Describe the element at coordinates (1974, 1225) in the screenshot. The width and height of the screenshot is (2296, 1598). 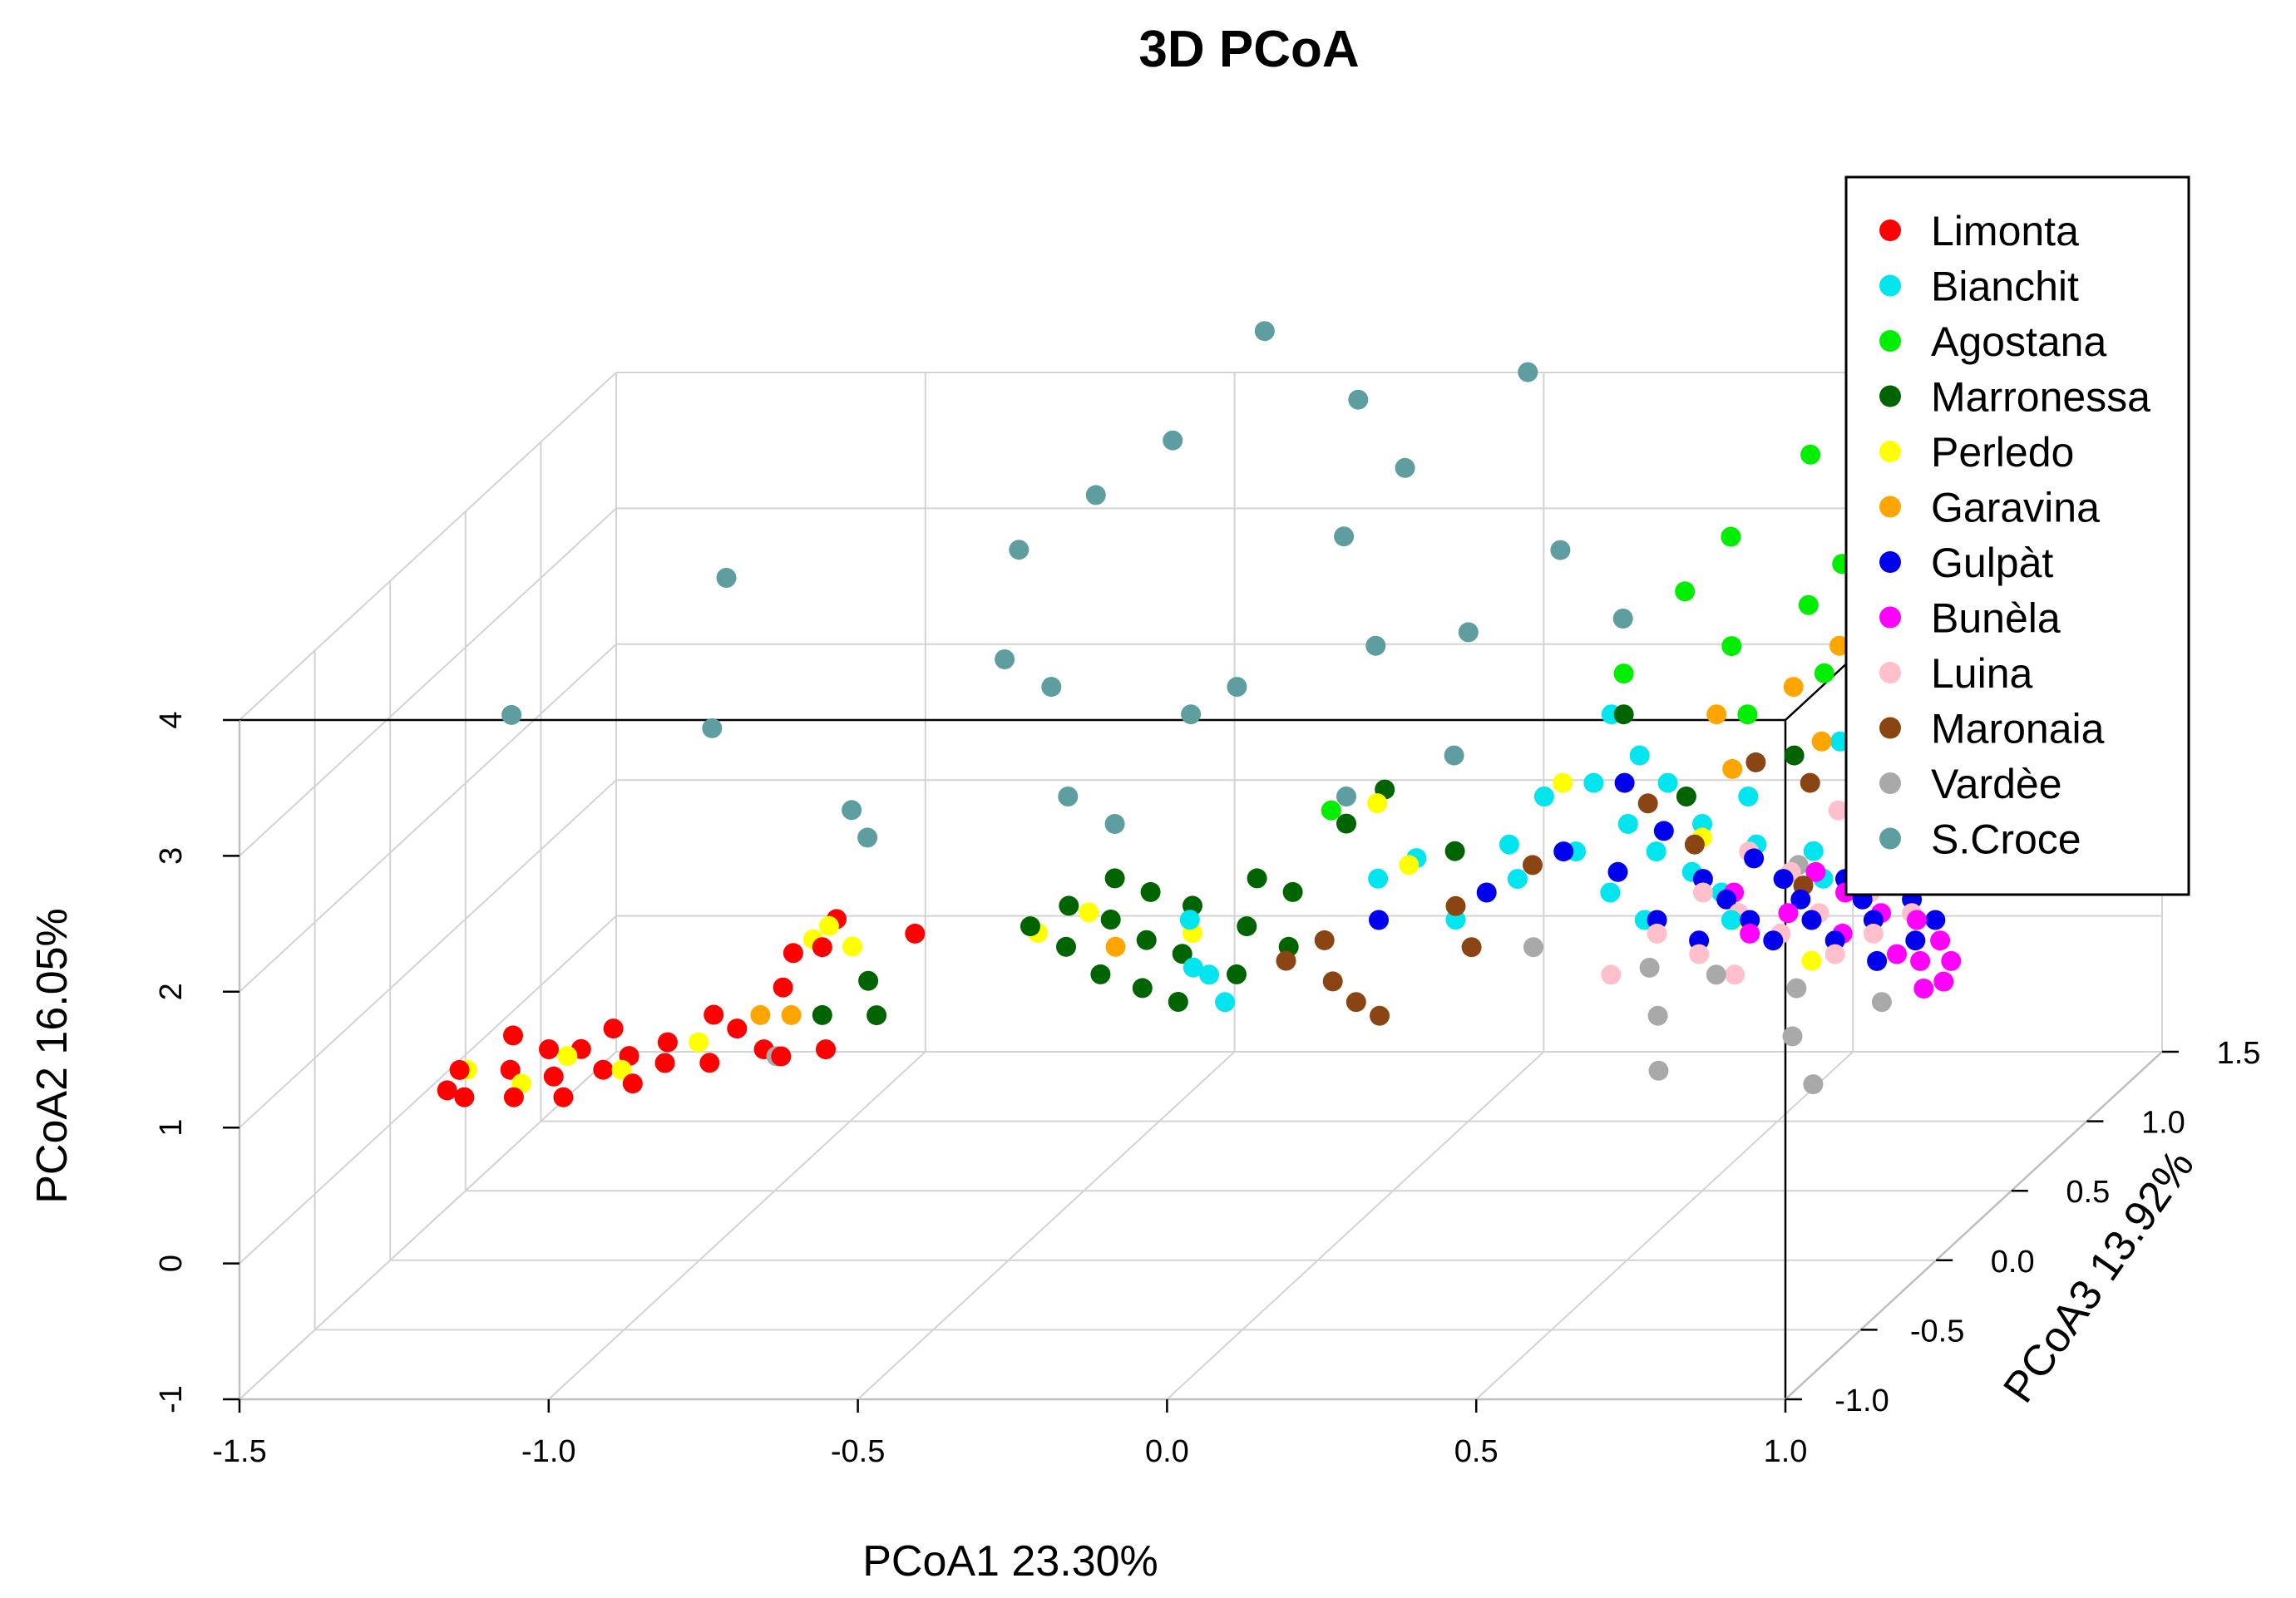
I see `z-axis-line` at that location.